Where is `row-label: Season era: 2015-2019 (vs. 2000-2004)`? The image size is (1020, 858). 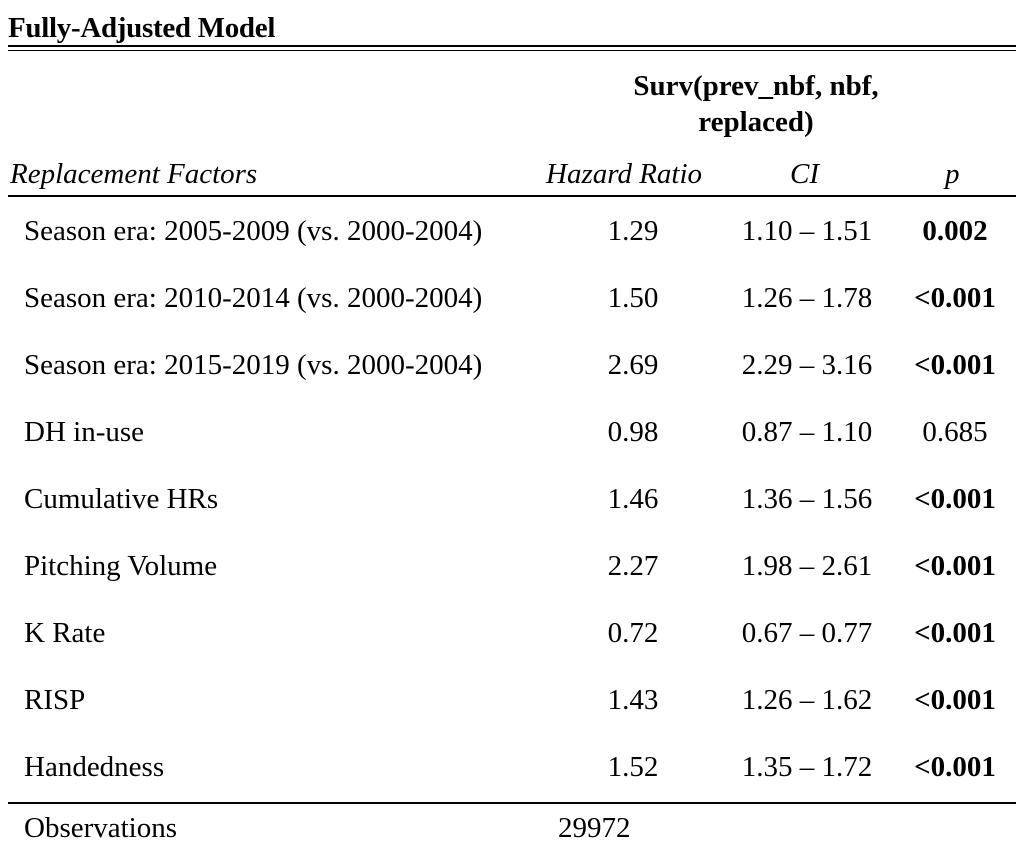
row-label: Season era: 2015-2019 (vs. 2000-2004) is located at coordinates (253, 365).